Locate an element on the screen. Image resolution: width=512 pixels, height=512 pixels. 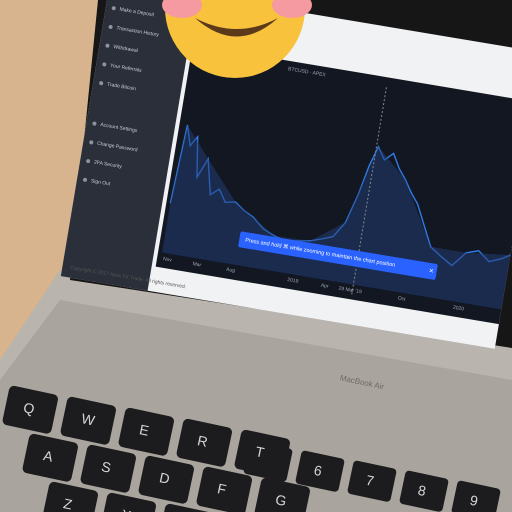
key-label: A is located at coordinates (48, 456).